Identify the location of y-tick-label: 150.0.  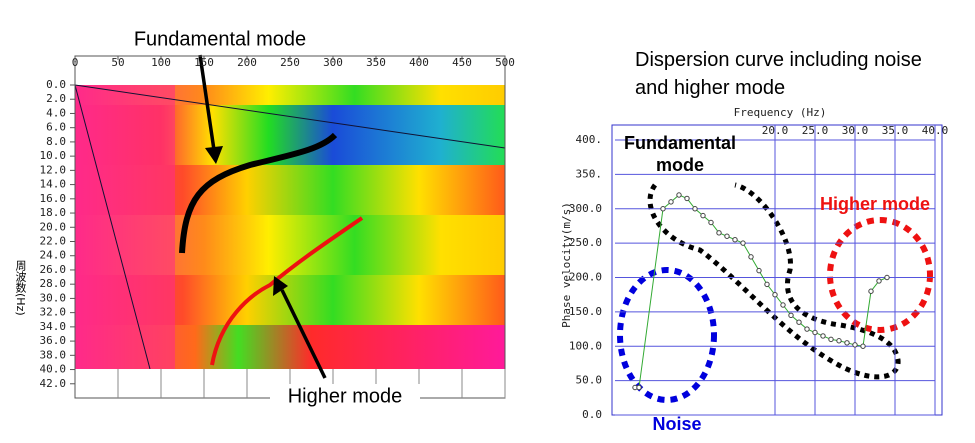
(585, 311).